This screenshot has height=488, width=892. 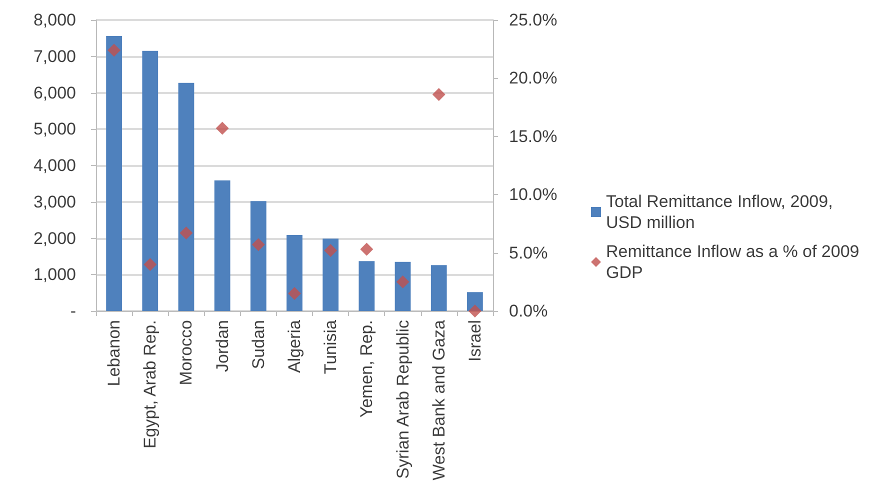 What do you see at coordinates (54, 56) in the screenshot?
I see `y-tick-label: 7,000` at bounding box center [54, 56].